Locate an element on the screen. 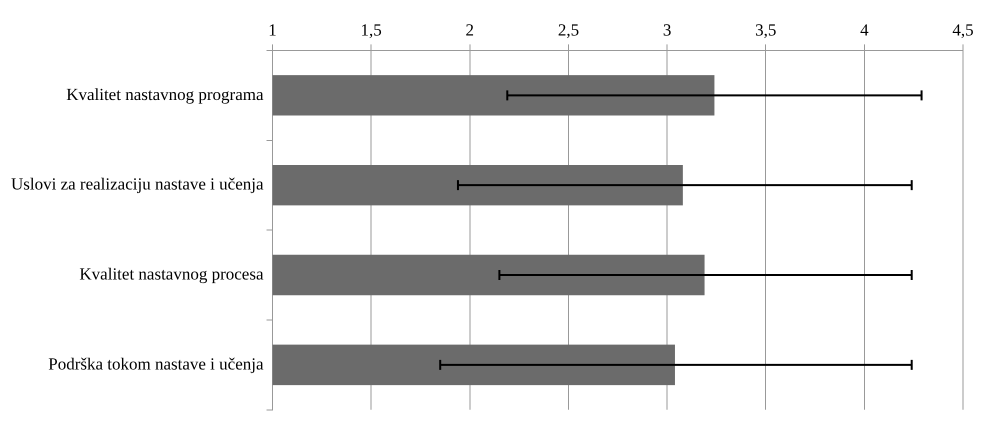 This screenshot has width=987, height=423. y-tick-label: Uslovi za realizaciju nastave i učenja is located at coordinates (137, 184).